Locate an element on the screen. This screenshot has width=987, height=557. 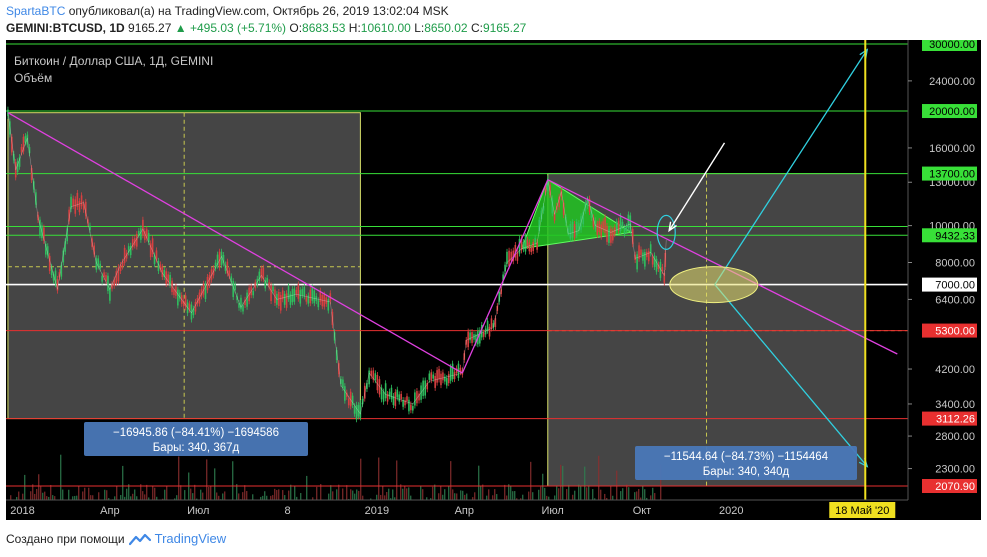
price-badge-label: 7000.00 is located at coordinates (955, 286).